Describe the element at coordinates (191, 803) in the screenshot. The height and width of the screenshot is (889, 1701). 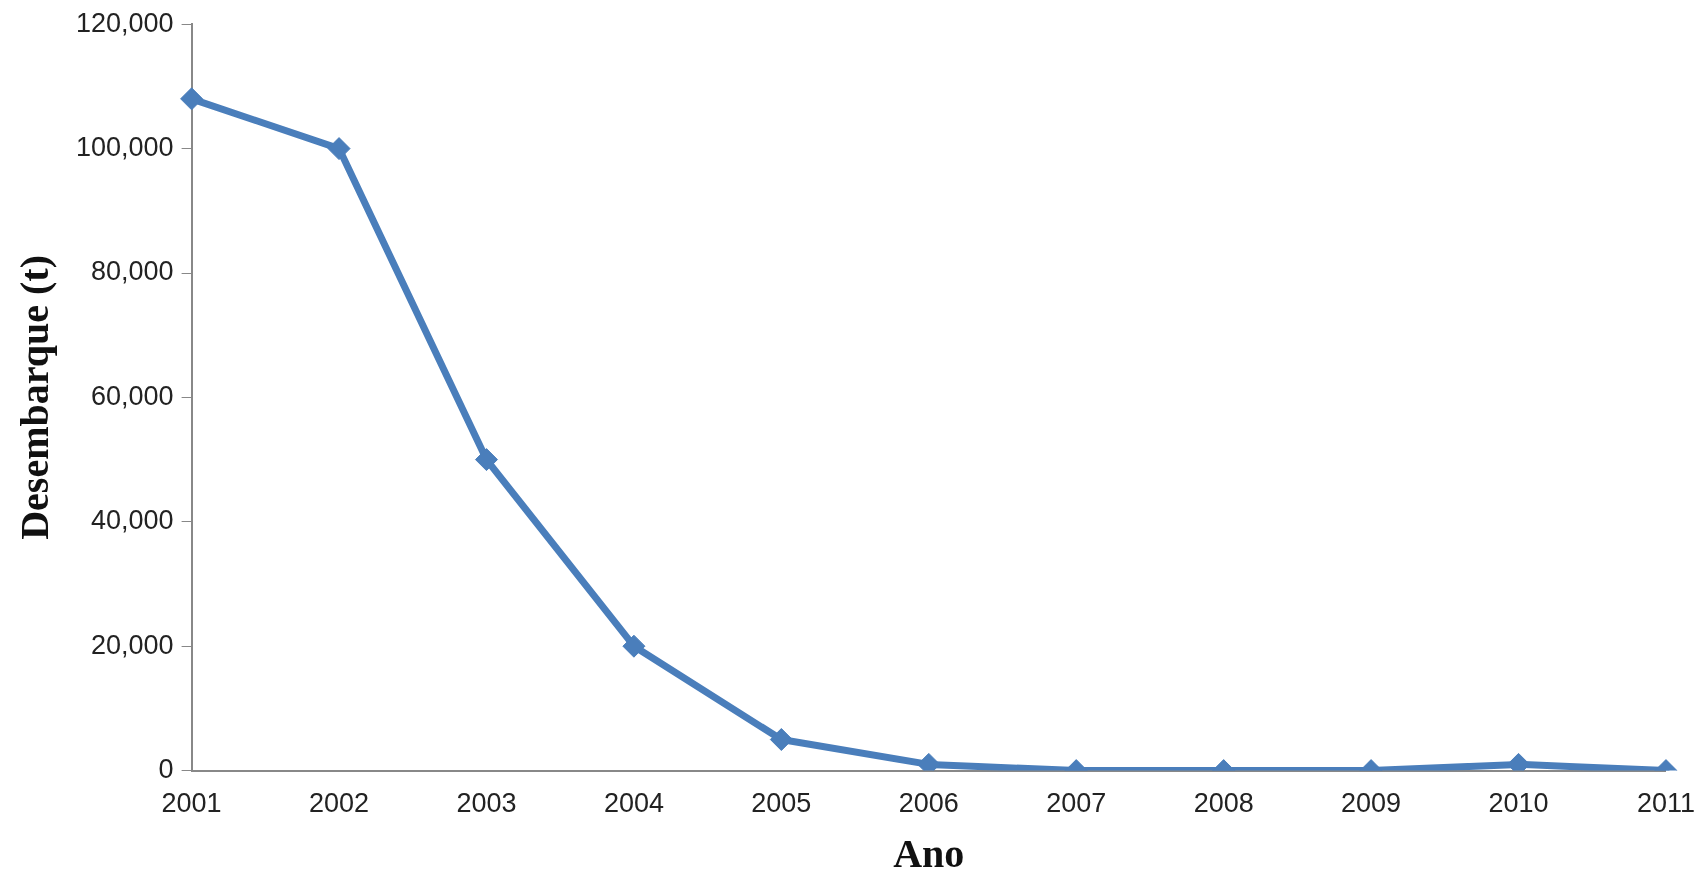
I see `x-tick-label: 2001` at that location.